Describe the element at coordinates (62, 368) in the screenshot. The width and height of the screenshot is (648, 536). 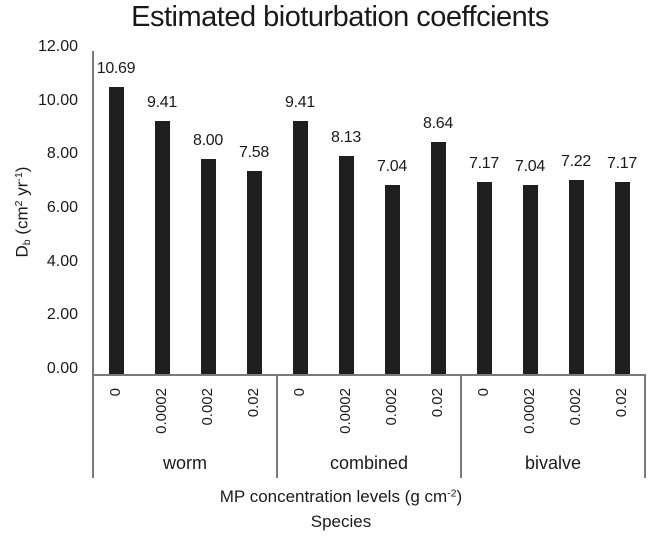
I see `y-tick-label: 0.00` at that location.